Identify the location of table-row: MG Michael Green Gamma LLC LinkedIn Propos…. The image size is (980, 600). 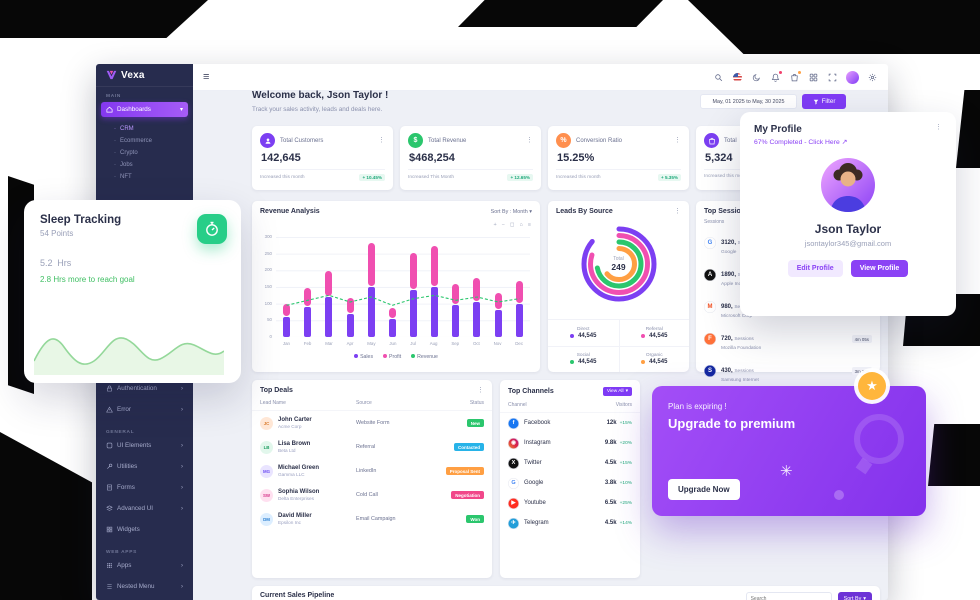
(372, 471).